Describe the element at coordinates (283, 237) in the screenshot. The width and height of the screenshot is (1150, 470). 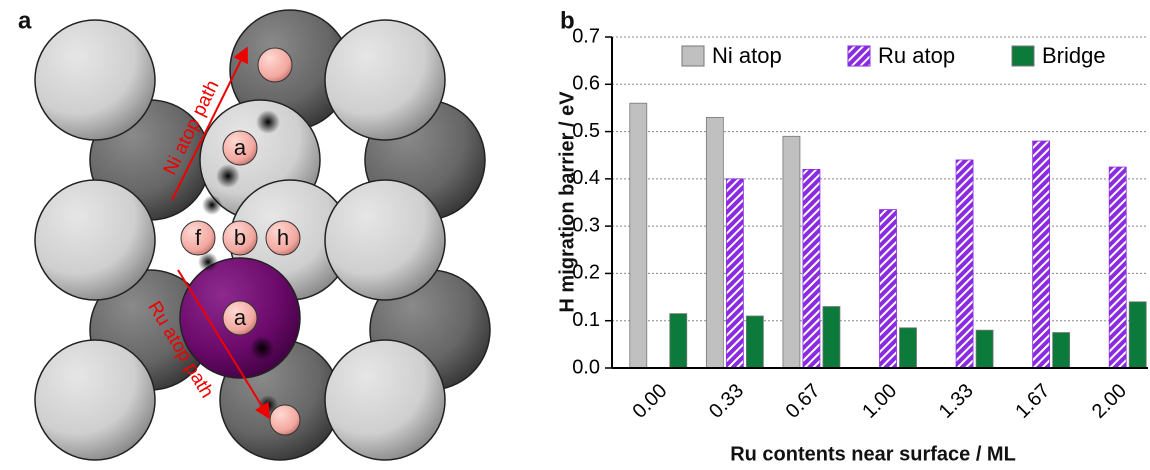
I see `site-label: h` at that location.